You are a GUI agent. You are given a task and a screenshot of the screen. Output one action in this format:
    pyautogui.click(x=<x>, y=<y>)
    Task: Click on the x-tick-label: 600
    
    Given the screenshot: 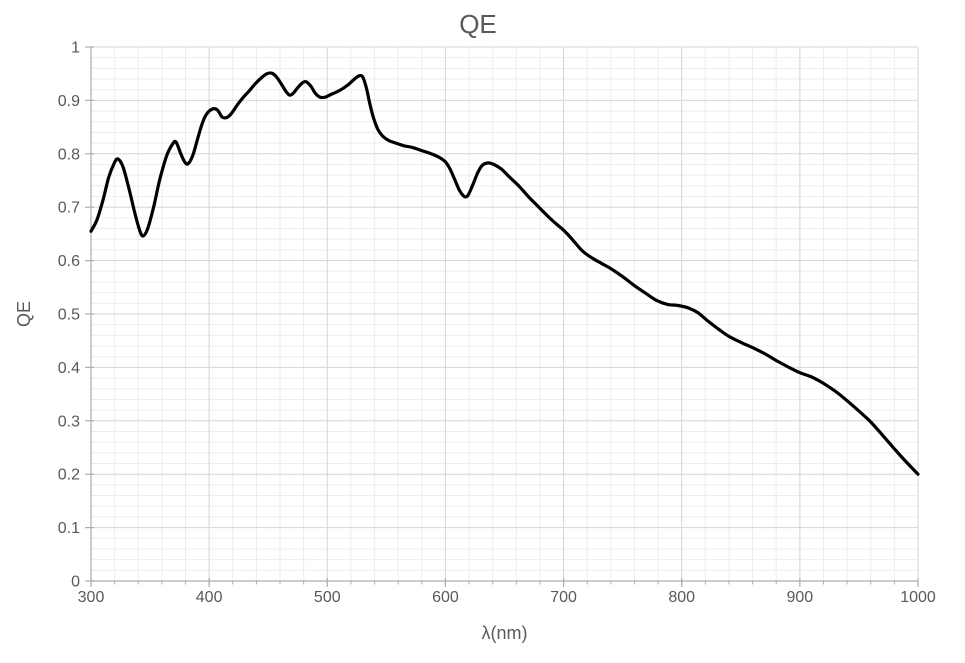 What is the action you would take?
    pyautogui.click(x=445, y=597)
    